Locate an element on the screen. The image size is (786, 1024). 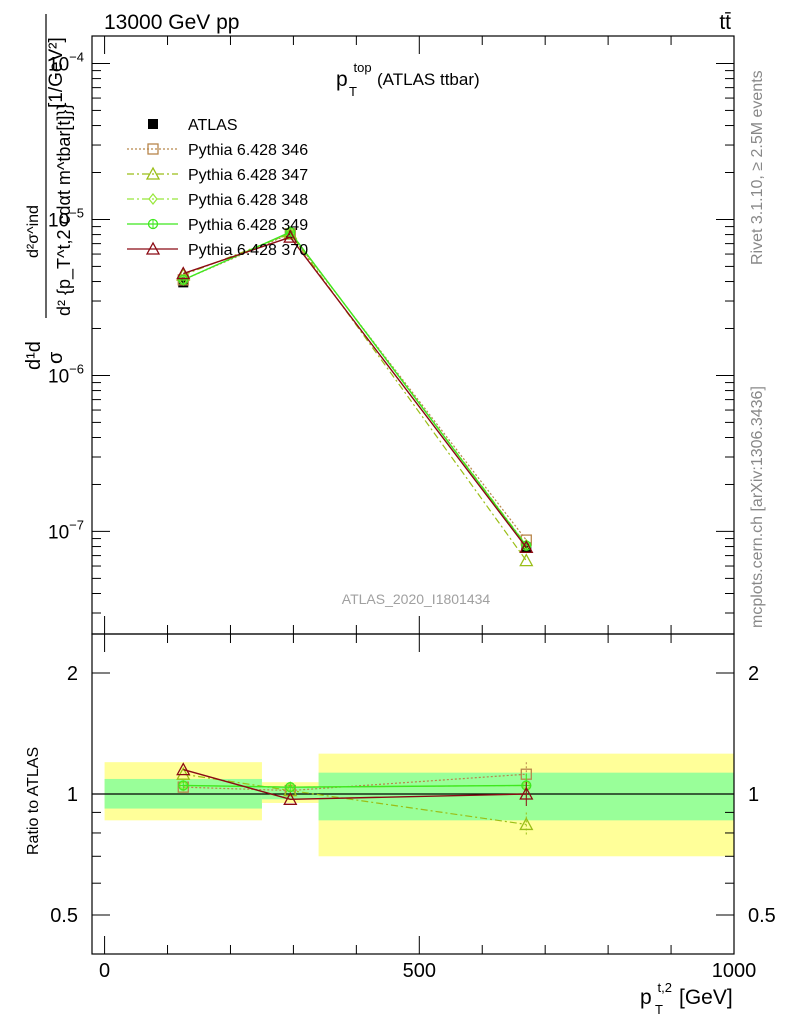
legend-label: ATLAS is located at coordinates (213, 125).